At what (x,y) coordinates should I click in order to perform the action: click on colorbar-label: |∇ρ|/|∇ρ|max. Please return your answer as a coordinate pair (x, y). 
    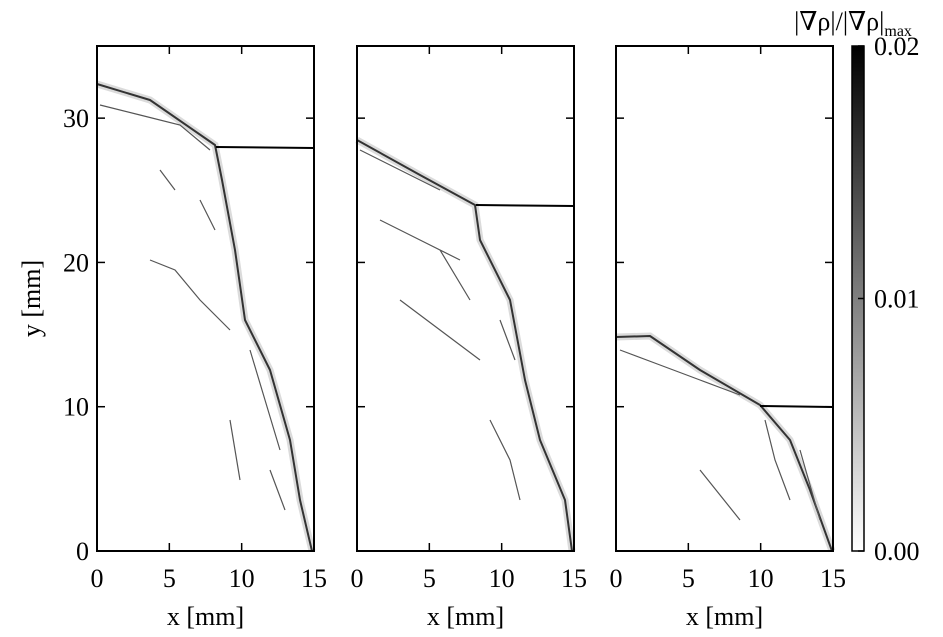
    Looking at the image, I should click on (853, 23).